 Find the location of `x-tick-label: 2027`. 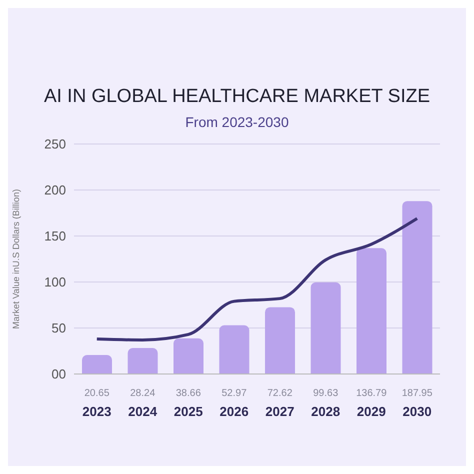

x-tick-label: 2027 is located at coordinates (279, 411).